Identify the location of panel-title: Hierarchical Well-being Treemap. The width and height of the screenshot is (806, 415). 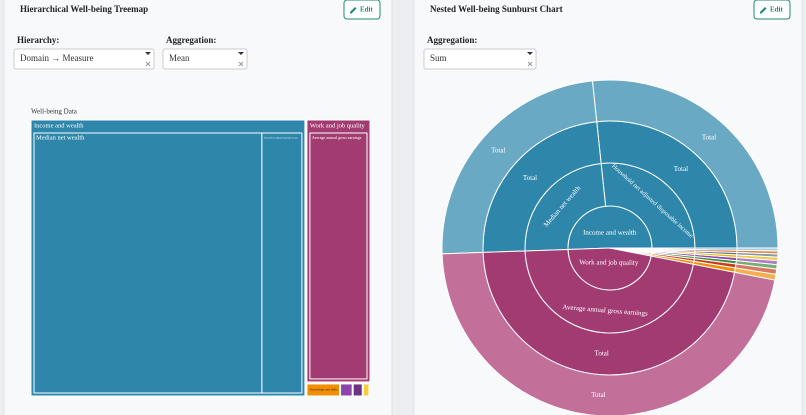
(84, 9).